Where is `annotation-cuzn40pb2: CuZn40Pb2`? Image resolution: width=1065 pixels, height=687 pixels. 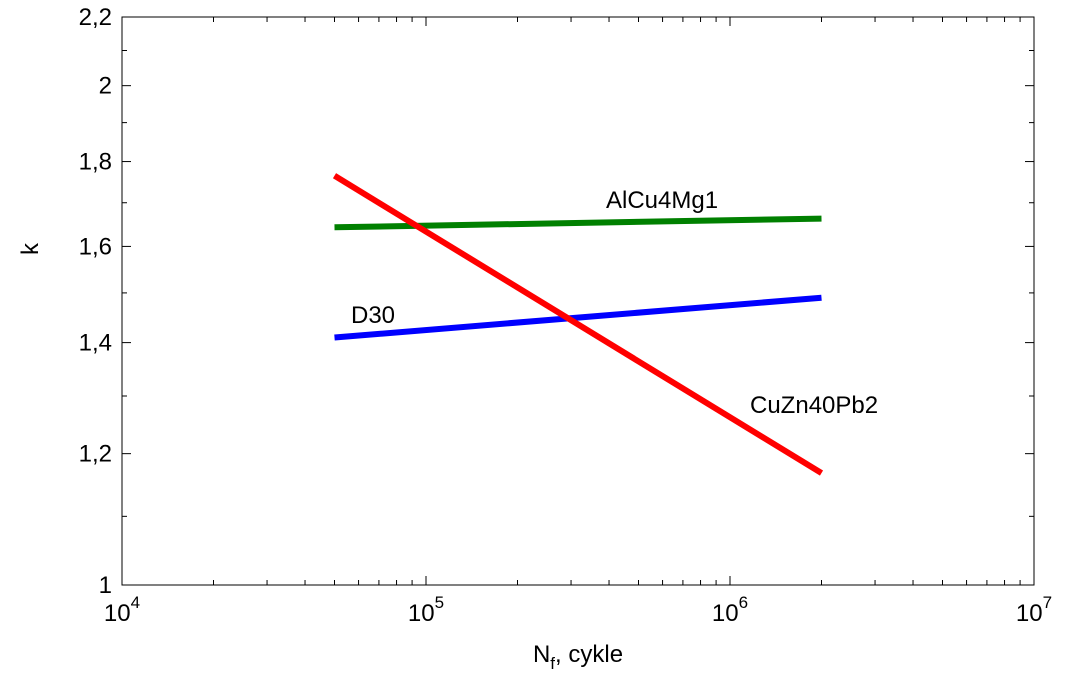
annotation-cuzn40pb2: CuZn40Pb2 is located at coordinates (814, 405).